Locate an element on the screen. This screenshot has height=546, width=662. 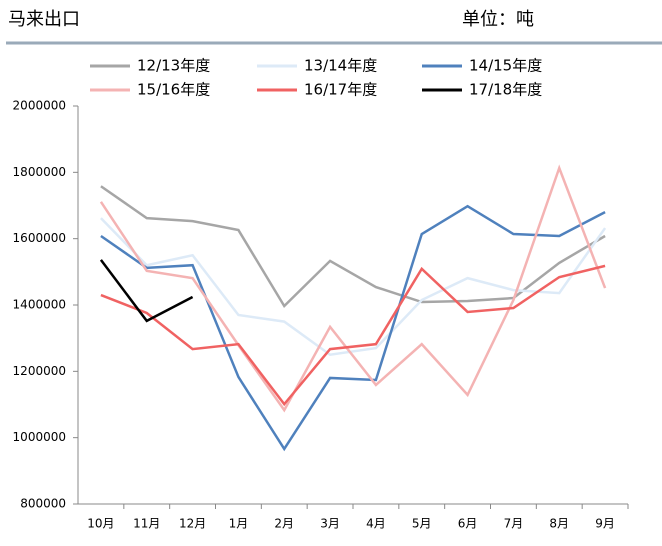
y-tick-label: 1800000 is located at coordinates (39, 172).